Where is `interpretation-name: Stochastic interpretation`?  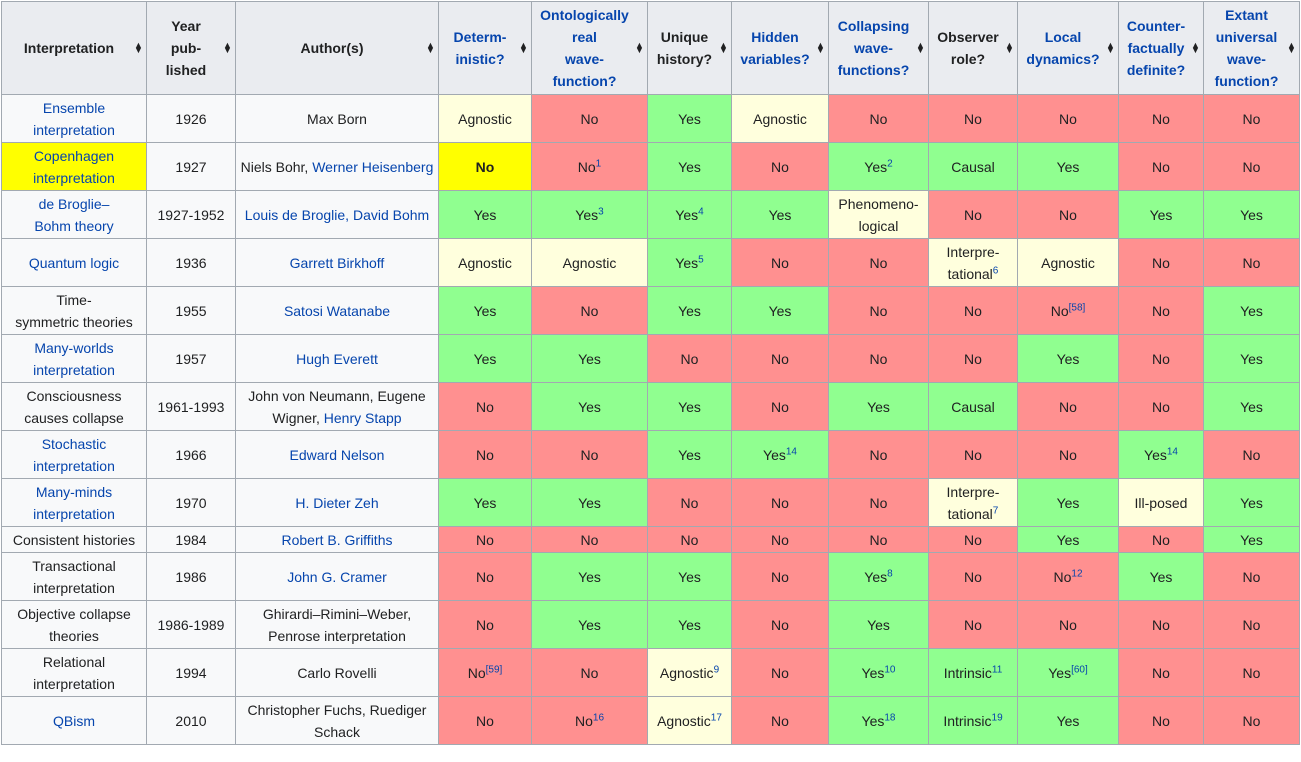 interpretation-name: Stochastic interpretation is located at coordinates (74, 454).